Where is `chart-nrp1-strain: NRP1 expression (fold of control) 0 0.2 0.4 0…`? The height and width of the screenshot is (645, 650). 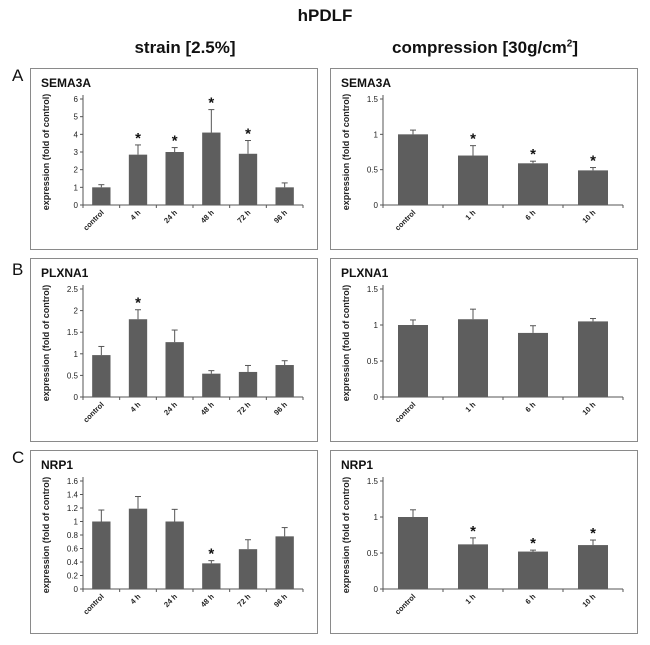
chart-nrp1-strain: NRP1 expression (fold of control) 0 0.2 0.4 0… is located at coordinates (172, 537).